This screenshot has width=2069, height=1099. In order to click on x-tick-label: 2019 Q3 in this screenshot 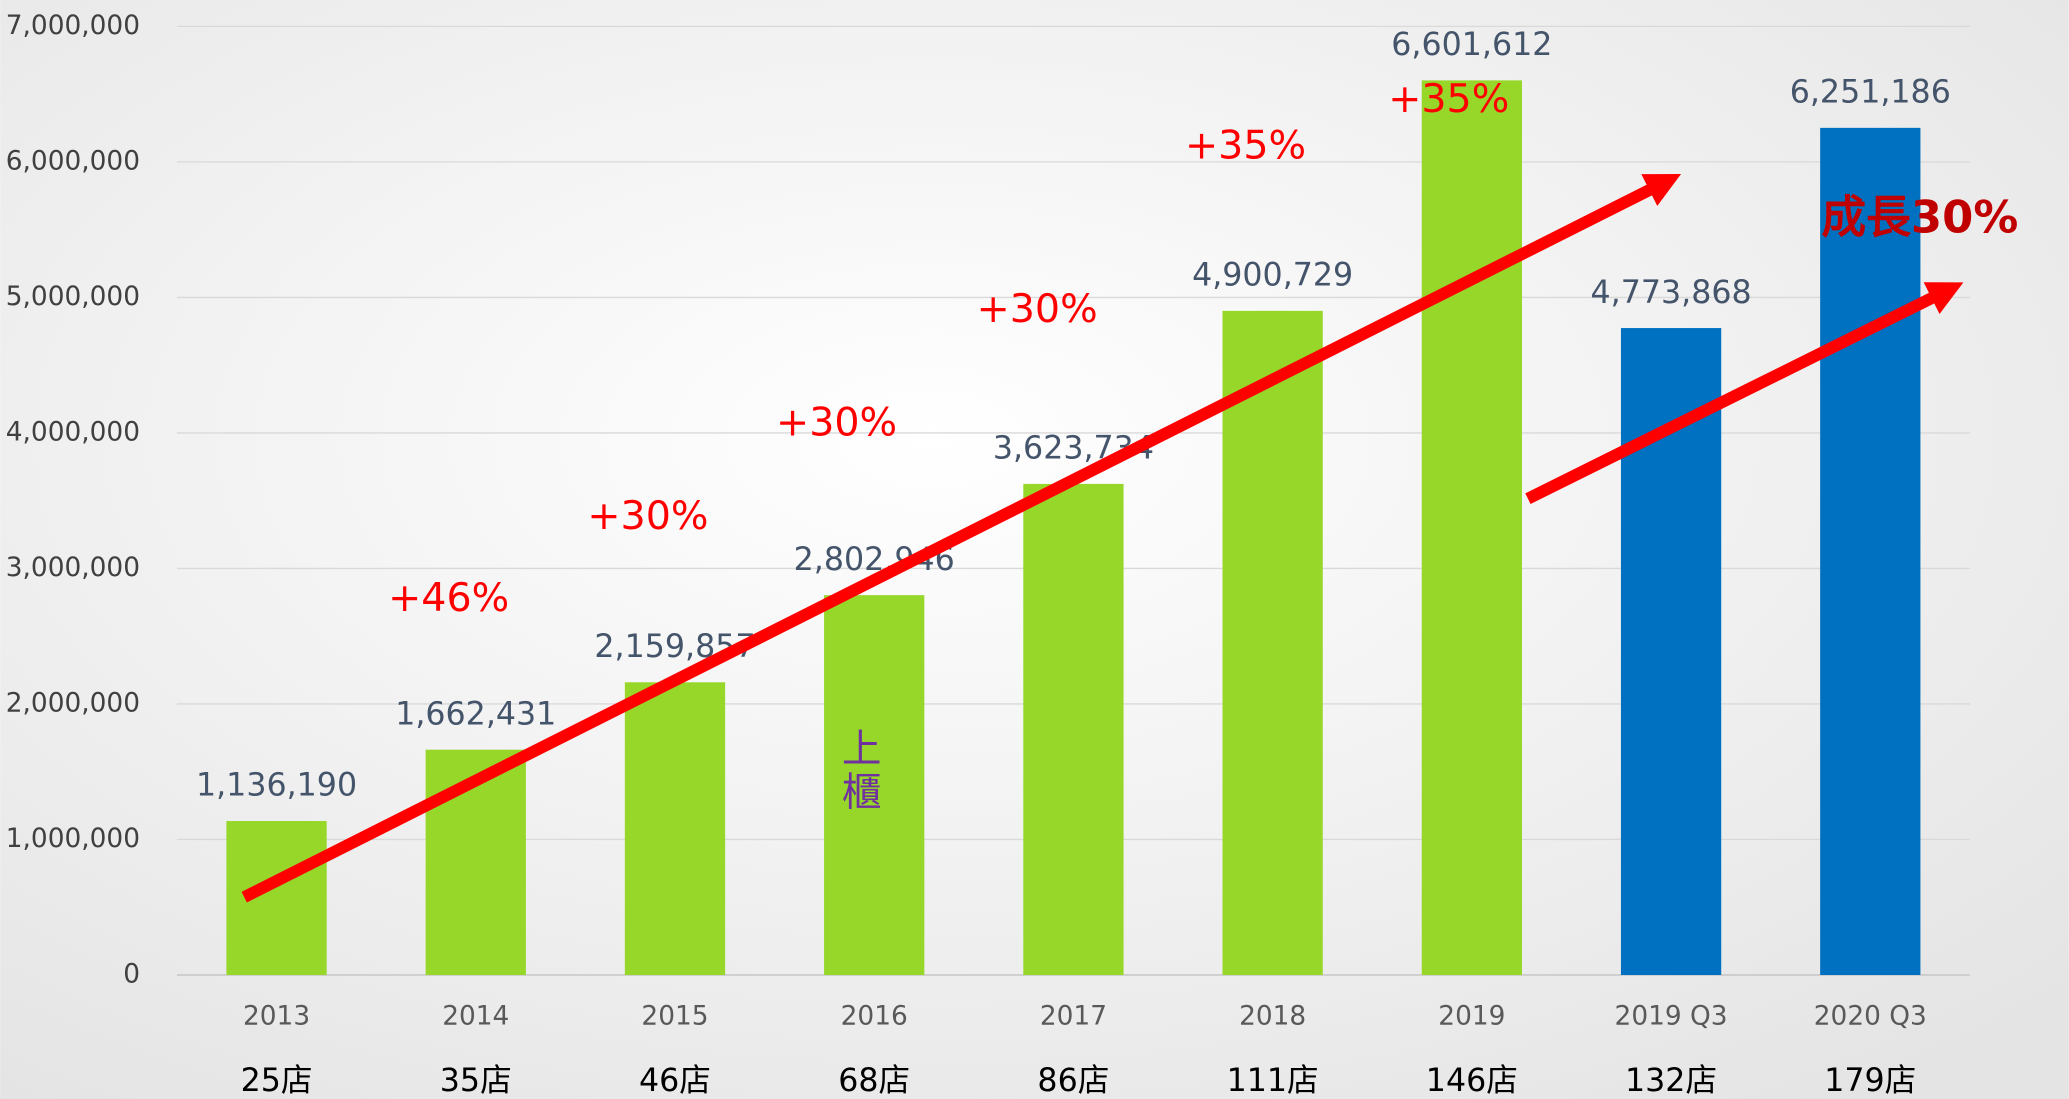, I will do `click(1671, 1017)`.